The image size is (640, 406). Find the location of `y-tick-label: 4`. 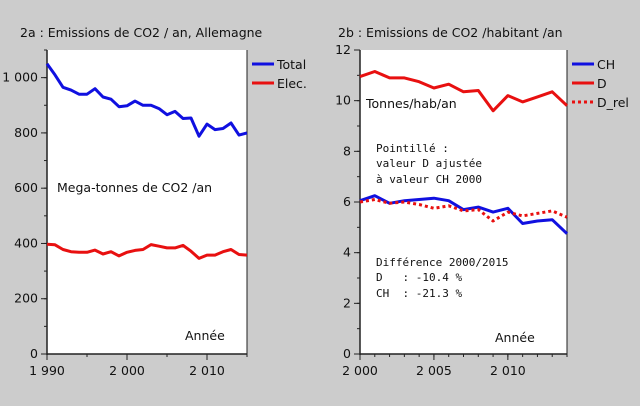

y-tick-label: 4 is located at coordinates (347, 252).